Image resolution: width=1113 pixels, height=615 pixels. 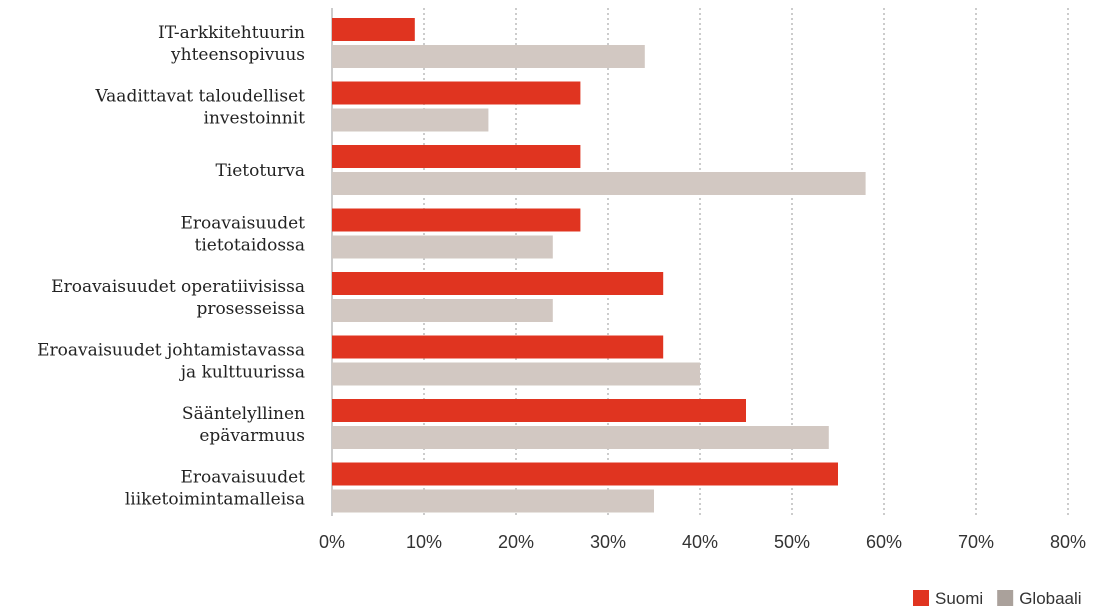 I want to click on x-tick-label-60: 60%, so click(x=884, y=542).